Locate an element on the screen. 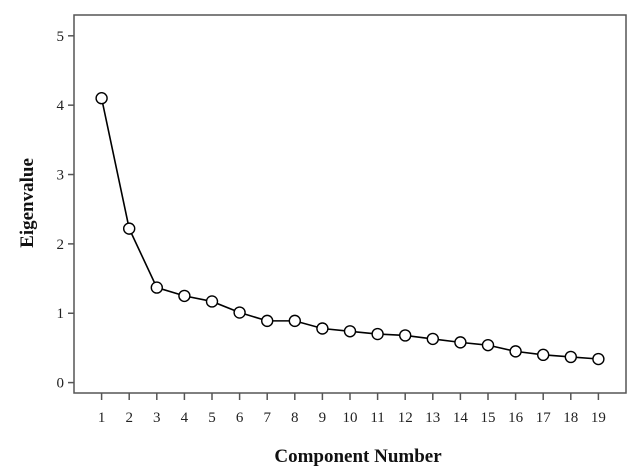 Image resolution: width=643 pixels, height=468 pixels. x-tick-label: 15 is located at coordinates (488, 418).